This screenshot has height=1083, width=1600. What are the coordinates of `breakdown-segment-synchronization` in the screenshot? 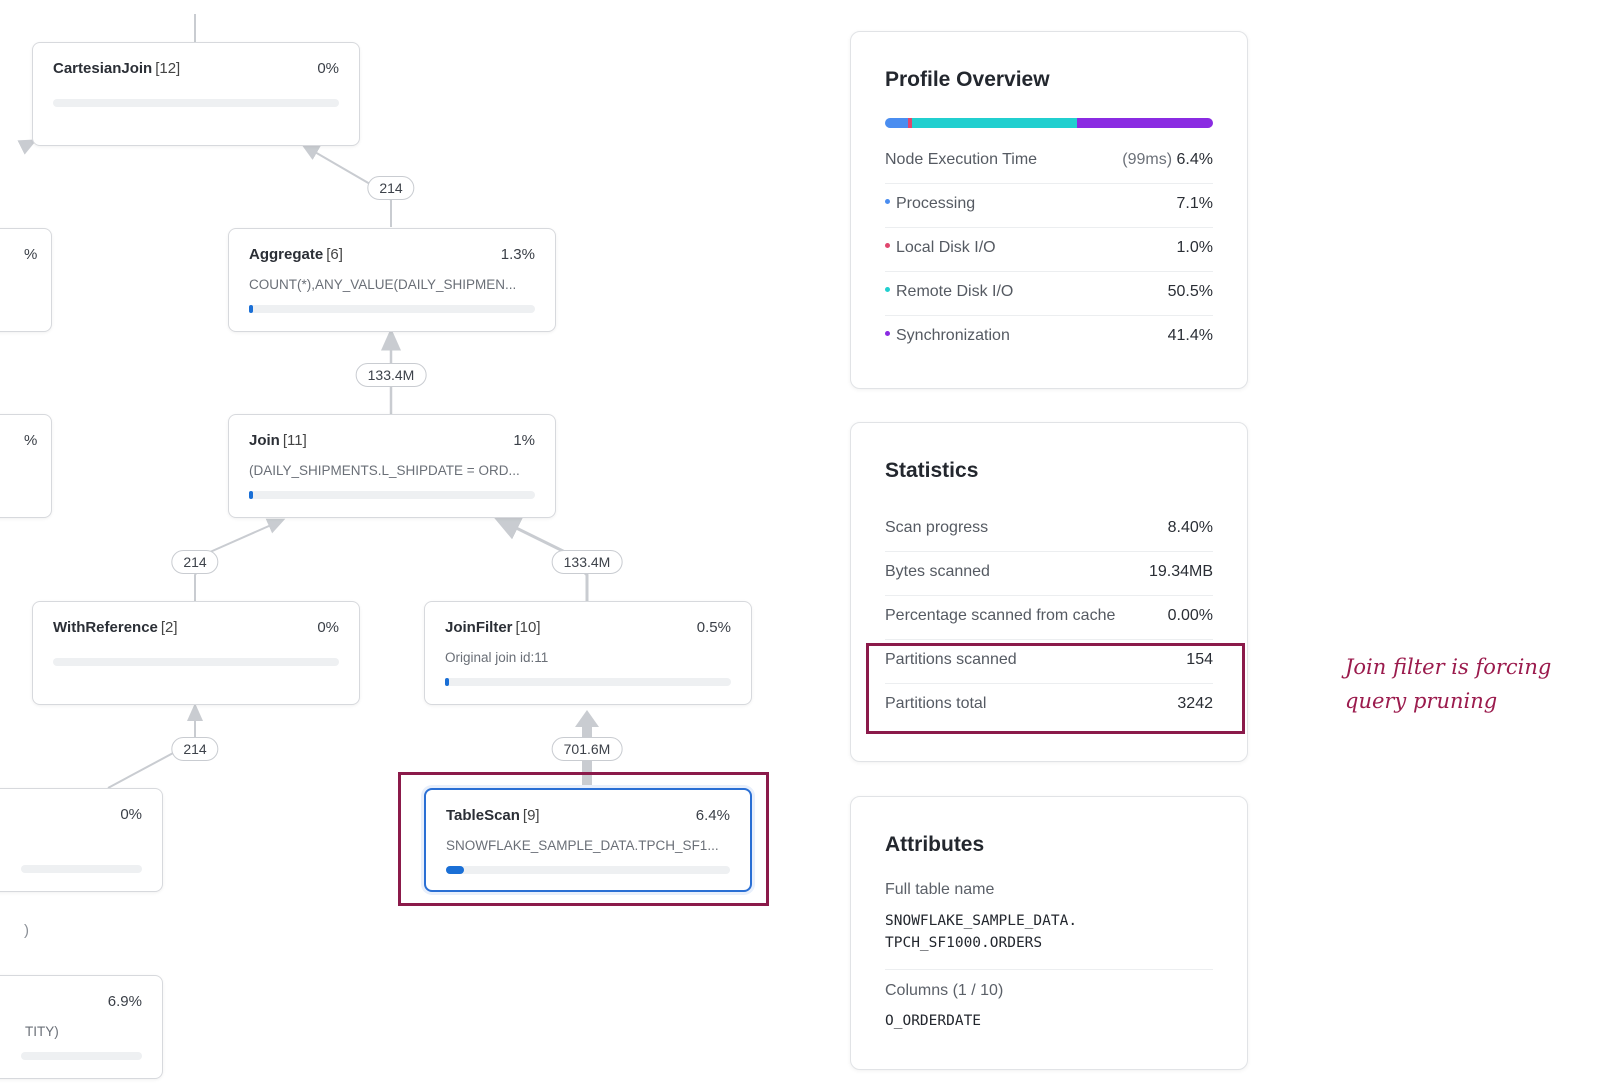 It's located at (1145, 123).